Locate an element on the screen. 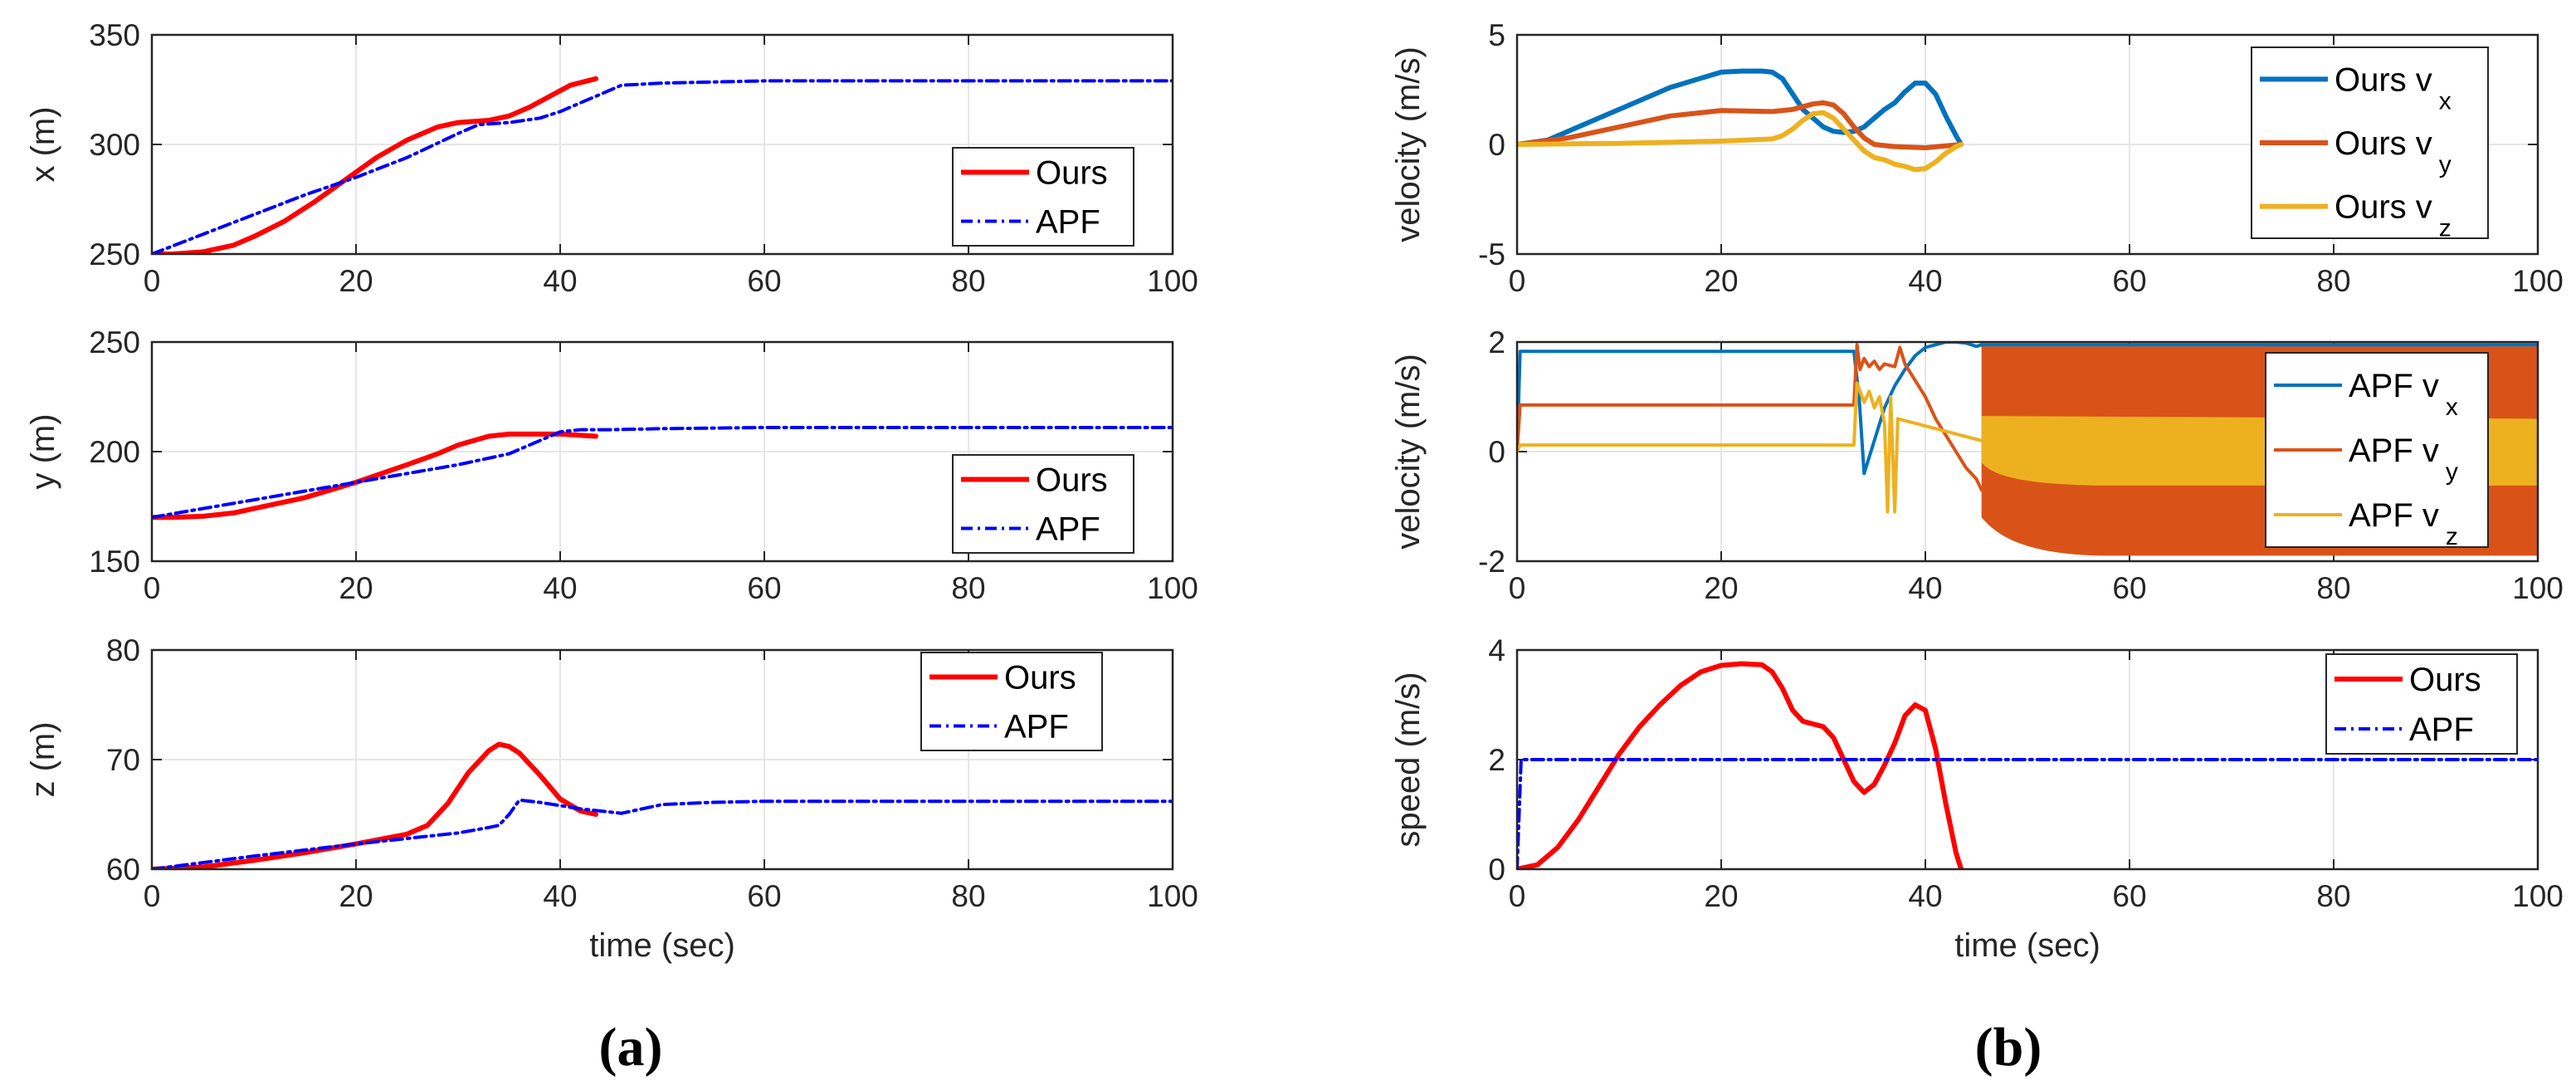  legend-label-apf-v-y: APF v is located at coordinates (2394, 451).